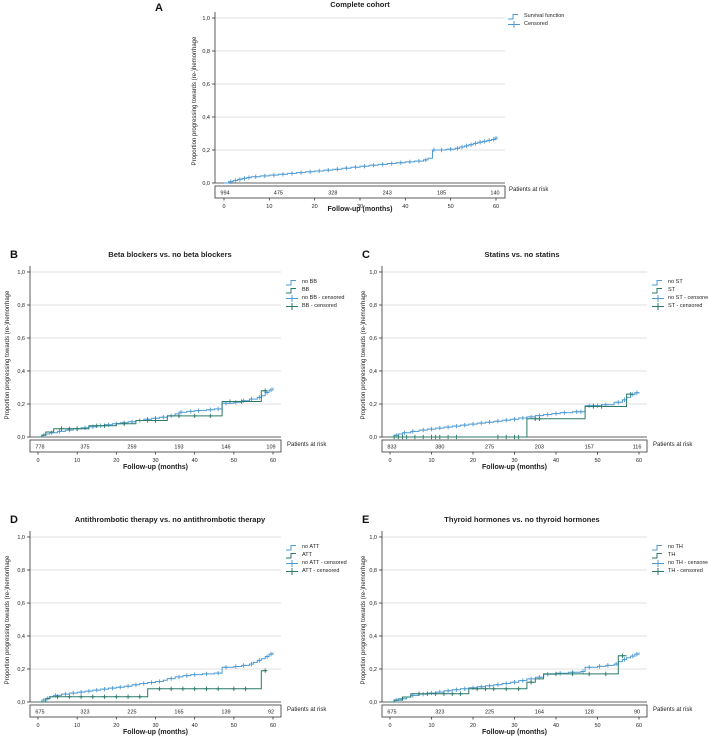 The width and height of the screenshot is (708, 740). I want to click on legend-entry-bb: BB, so click(315, 290).